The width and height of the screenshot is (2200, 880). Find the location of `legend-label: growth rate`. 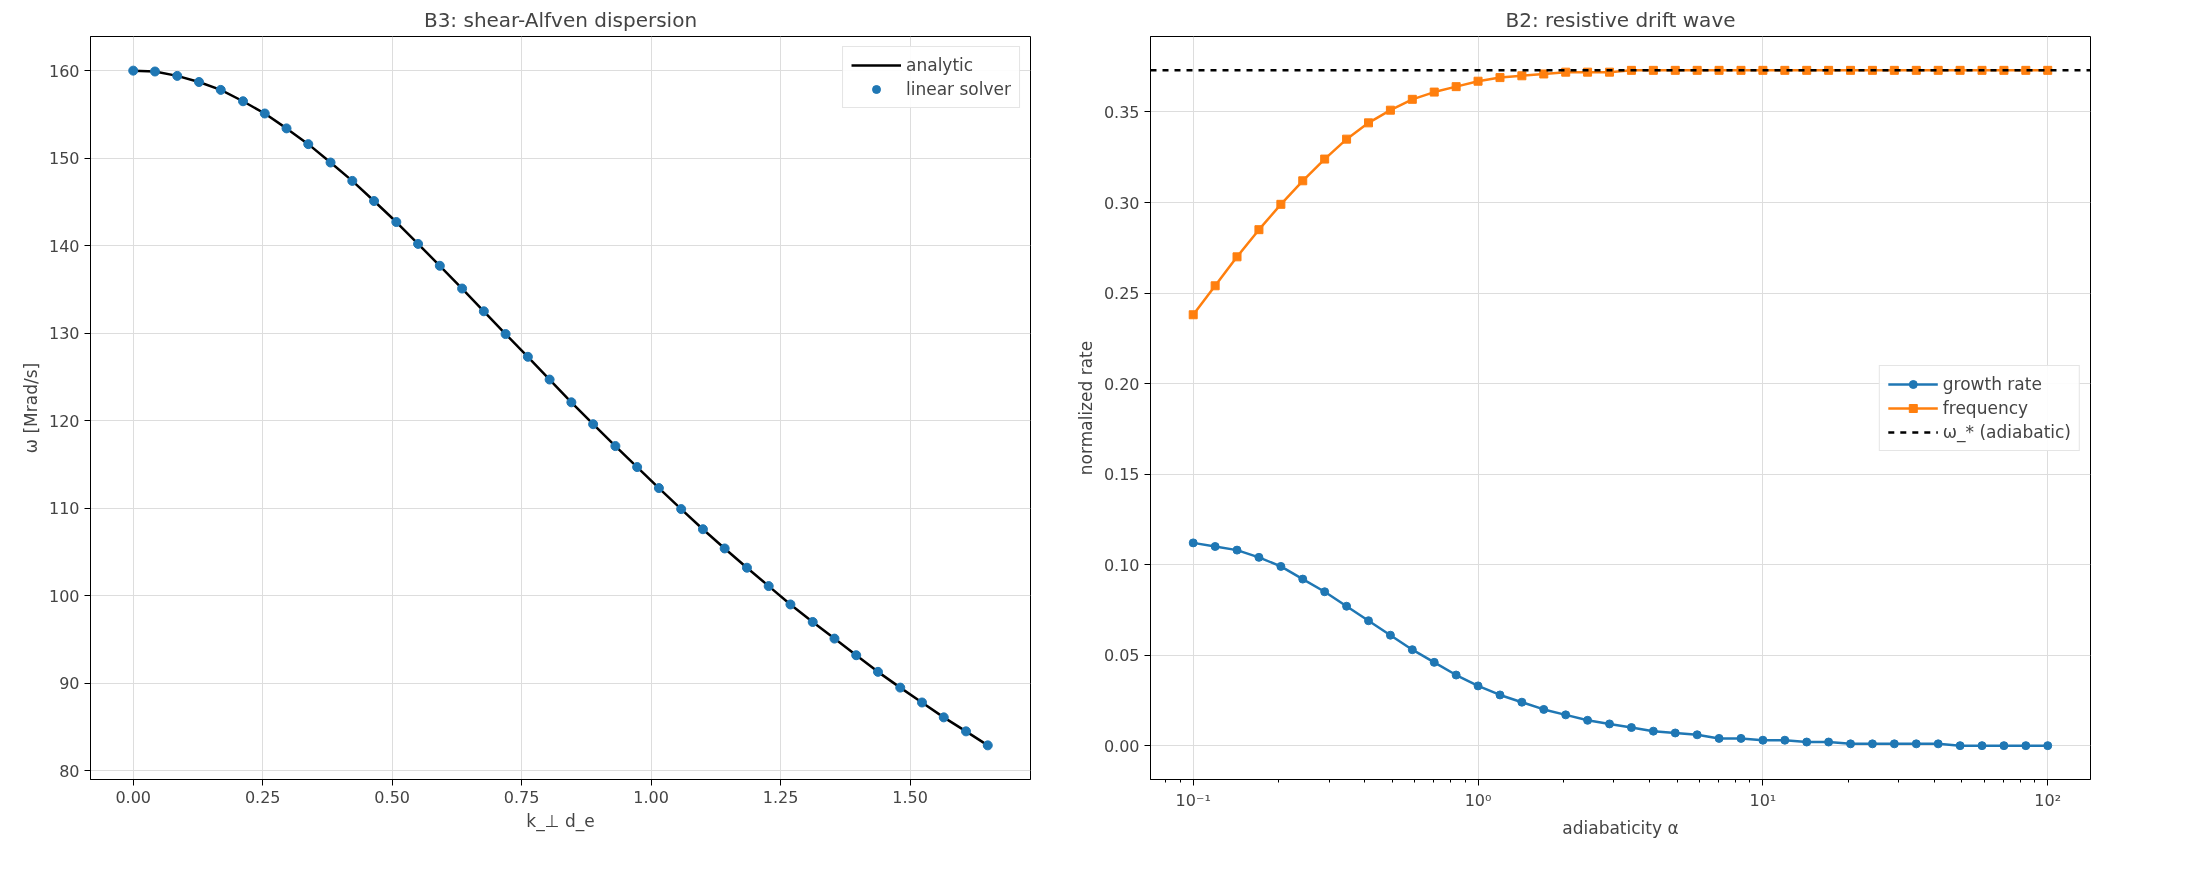

legend-label: growth rate is located at coordinates (1992, 383).